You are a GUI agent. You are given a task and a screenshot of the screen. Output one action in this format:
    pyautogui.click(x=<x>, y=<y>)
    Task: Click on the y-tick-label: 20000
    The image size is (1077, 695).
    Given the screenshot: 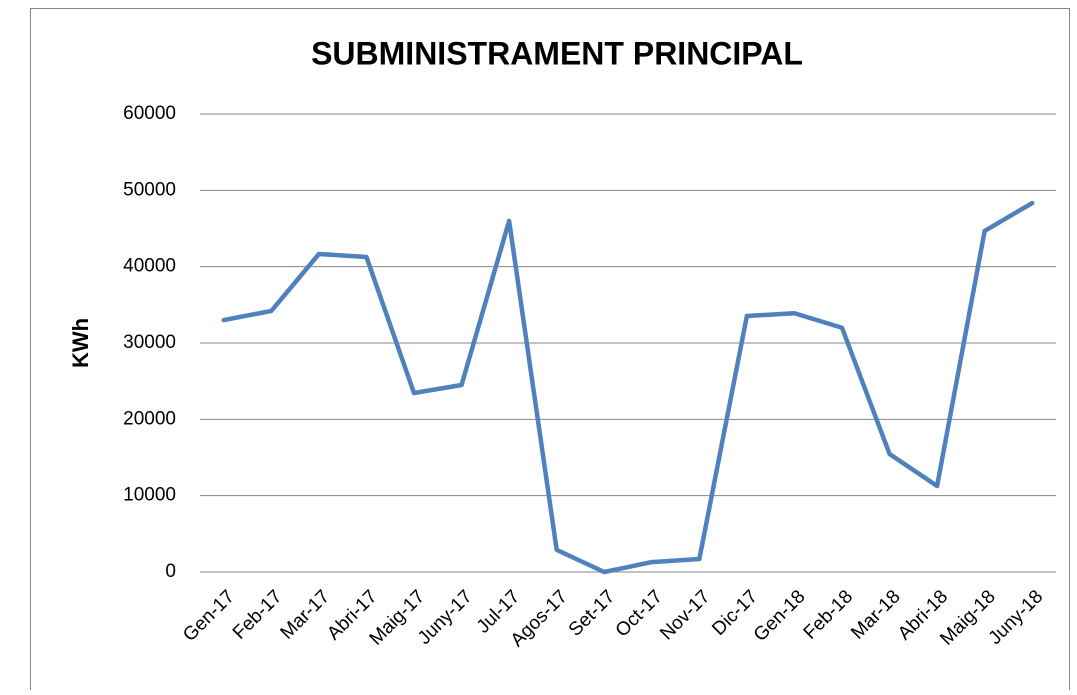 What is the action you would take?
    pyautogui.click(x=149, y=418)
    